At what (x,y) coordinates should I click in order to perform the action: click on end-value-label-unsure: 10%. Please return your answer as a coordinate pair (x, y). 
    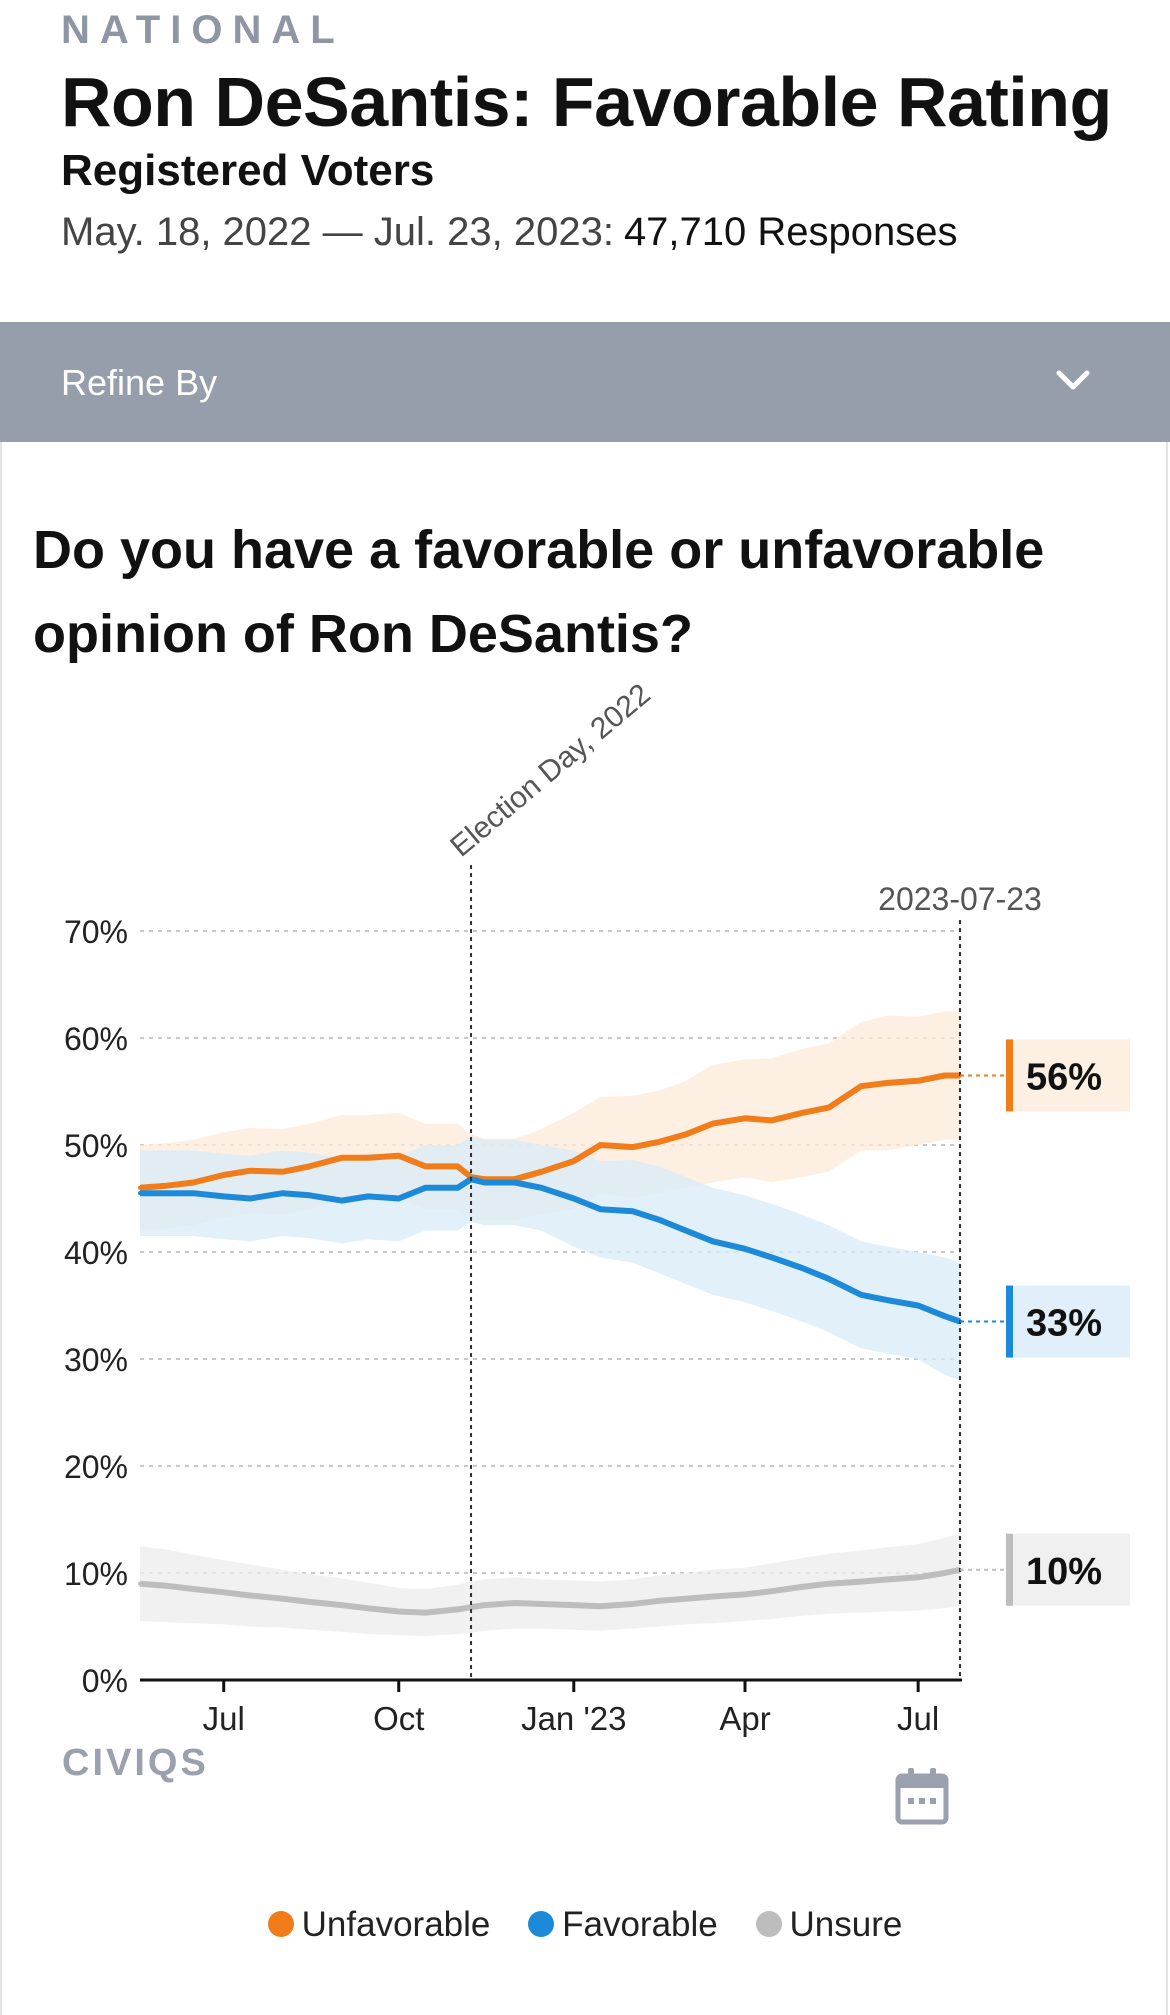
    Looking at the image, I should click on (1064, 1572).